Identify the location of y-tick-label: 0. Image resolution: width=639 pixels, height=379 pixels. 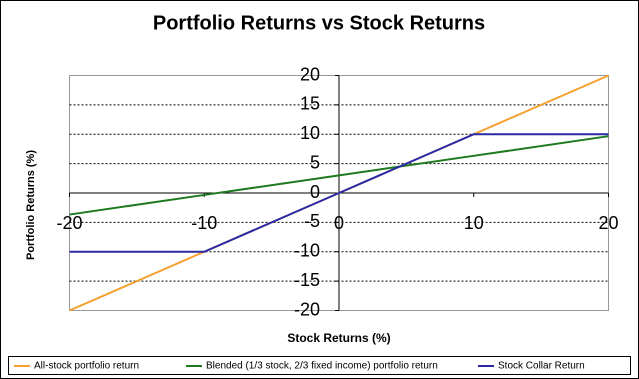
(315, 192).